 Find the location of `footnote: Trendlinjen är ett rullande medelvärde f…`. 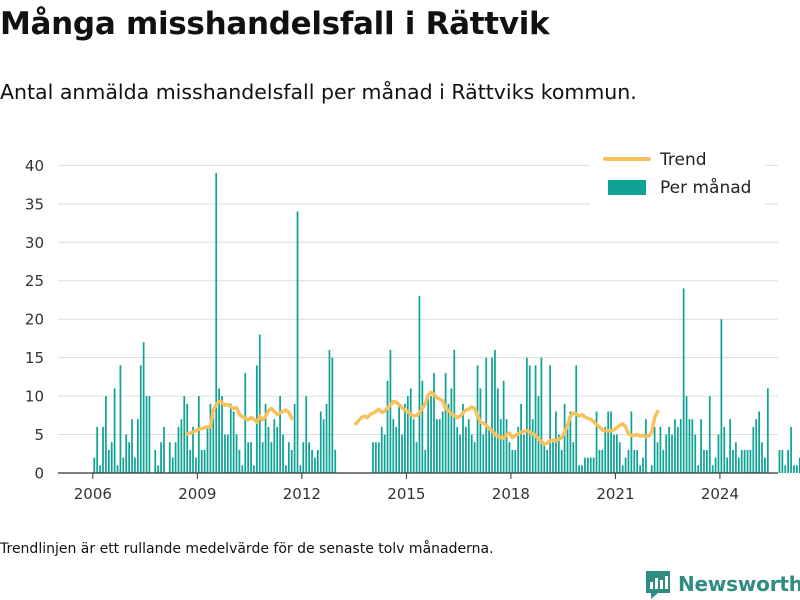

footnote: Trendlinjen är ett rullande medelvärde f… is located at coordinates (247, 549).